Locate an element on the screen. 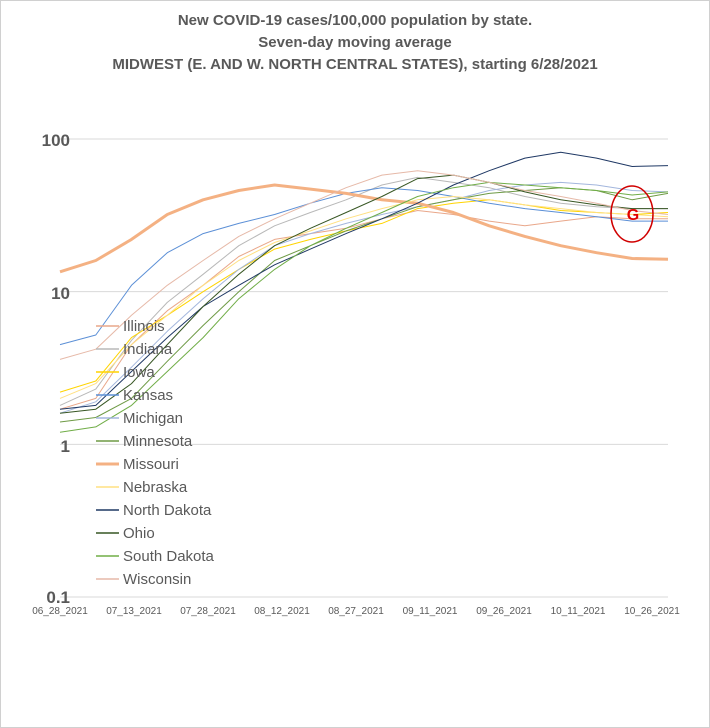 The width and height of the screenshot is (710, 728). legend-label: Wisconsin is located at coordinates (157, 579).